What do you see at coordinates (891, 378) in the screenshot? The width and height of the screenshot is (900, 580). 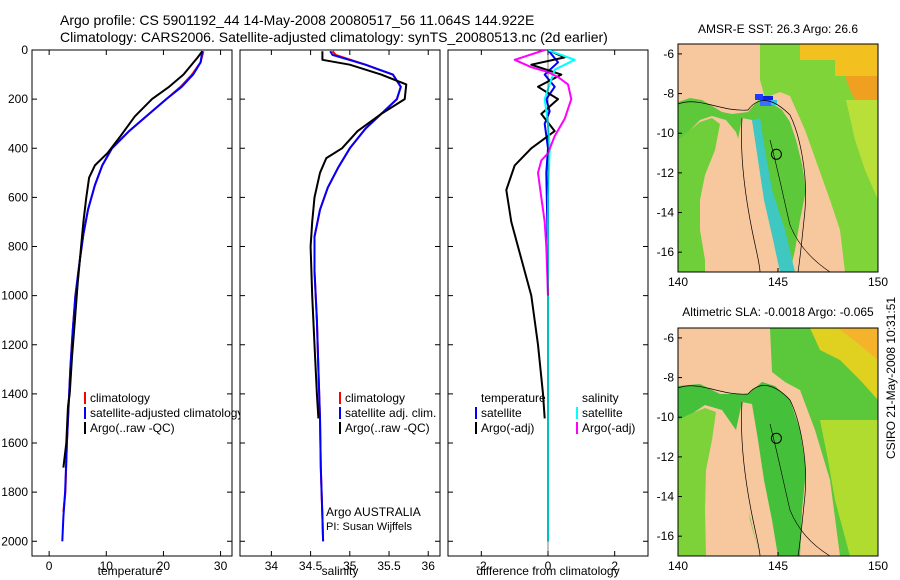 I see `csiro-timestamp: CSIRO 21-May-2008 10:31:51` at bounding box center [891, 378].